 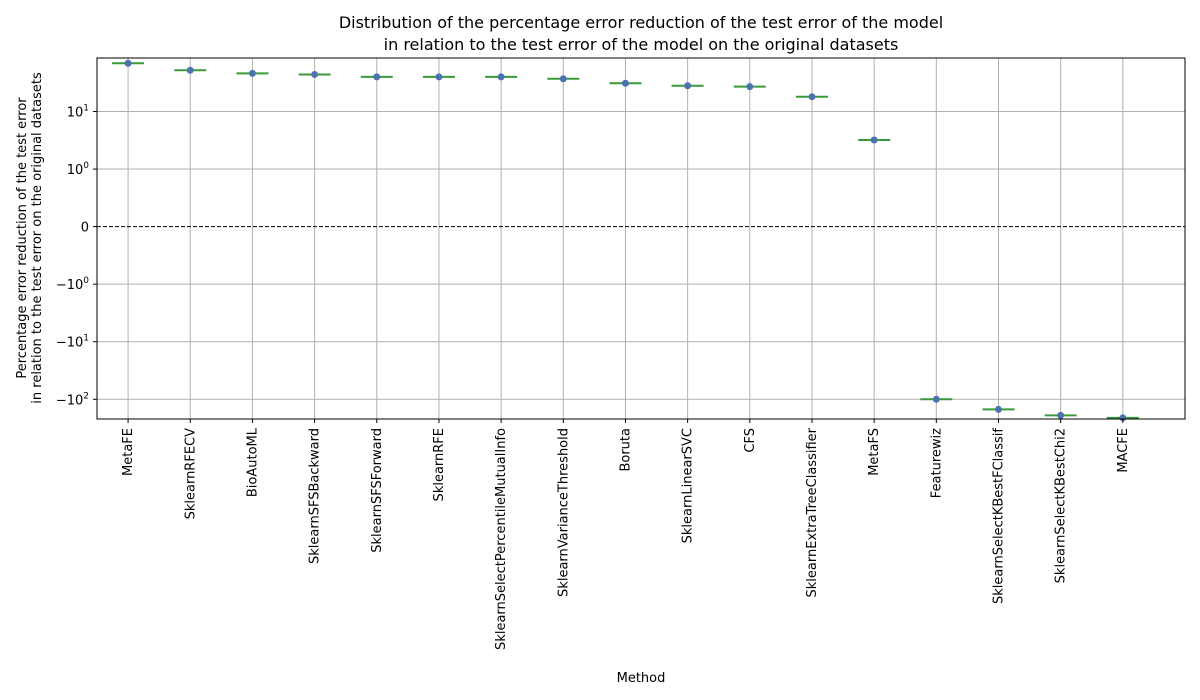 I want to click on x-tick-label: SklearnExtraTreeClassifier, so click(x=812, y=512).